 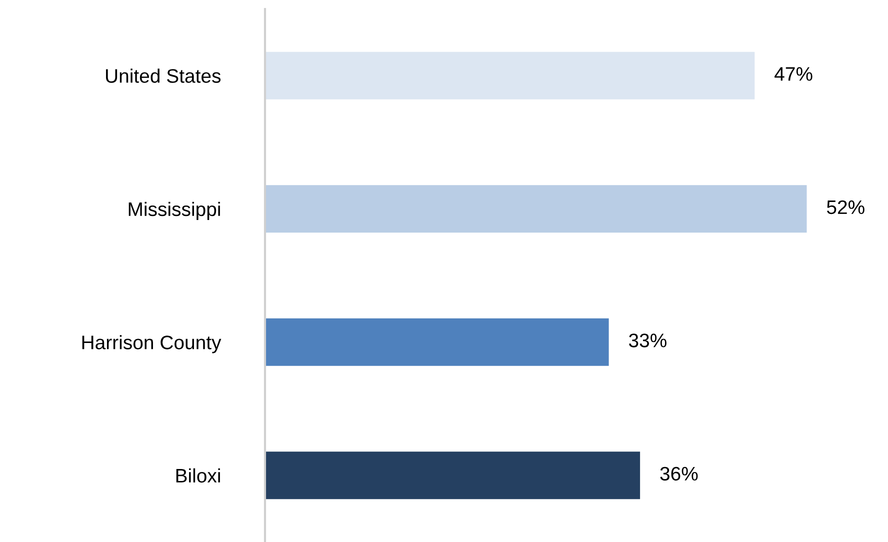 I want to click on y-tick-label: United States, so click(x=163, y=75).